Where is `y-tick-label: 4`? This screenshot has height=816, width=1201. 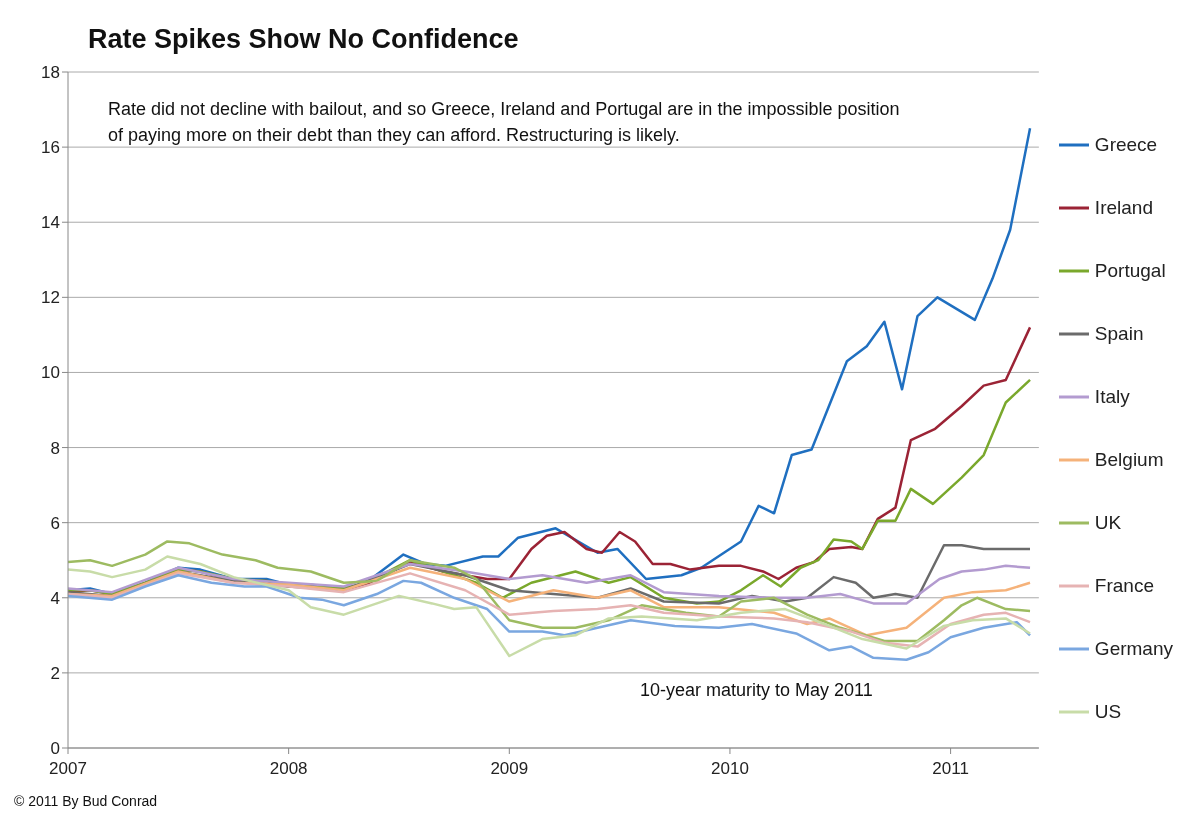
y-tick-label: 4 is located at coordinates (55, 598).